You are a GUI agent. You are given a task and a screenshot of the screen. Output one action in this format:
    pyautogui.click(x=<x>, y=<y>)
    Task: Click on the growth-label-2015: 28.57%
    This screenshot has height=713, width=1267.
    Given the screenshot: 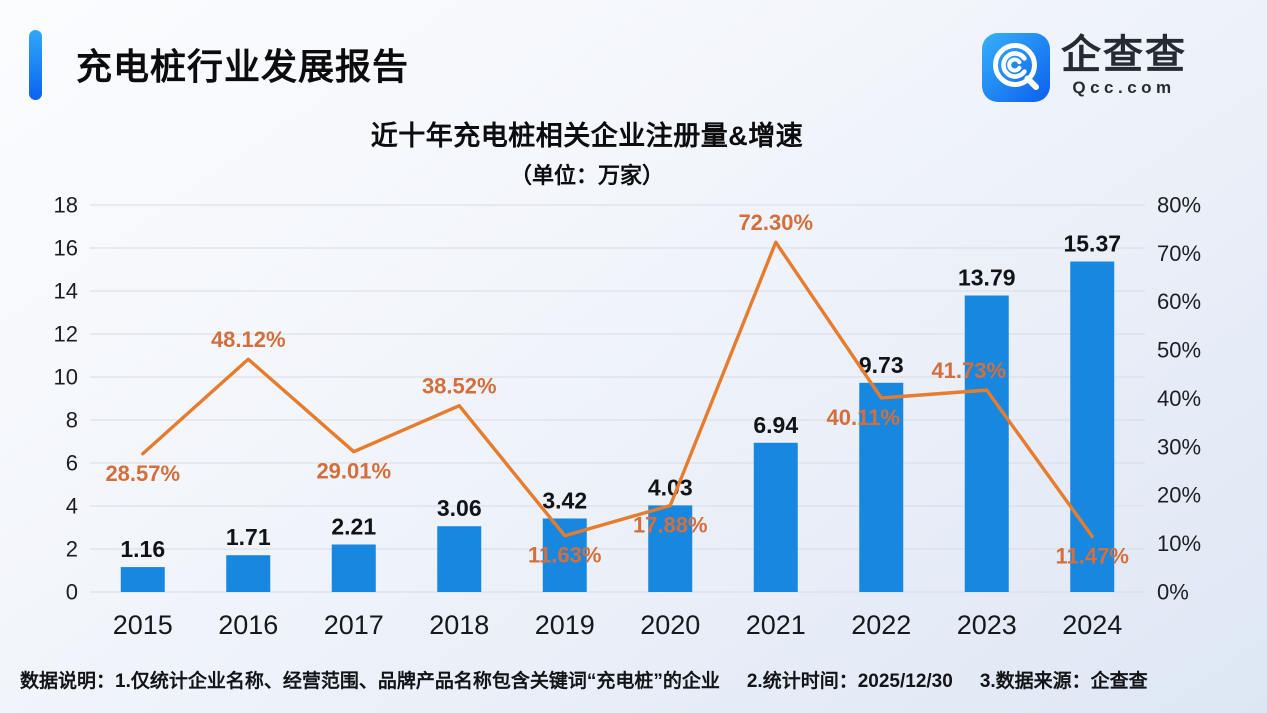 What is the action you would take?
    pyautogui.click(x=142, y=473)
    